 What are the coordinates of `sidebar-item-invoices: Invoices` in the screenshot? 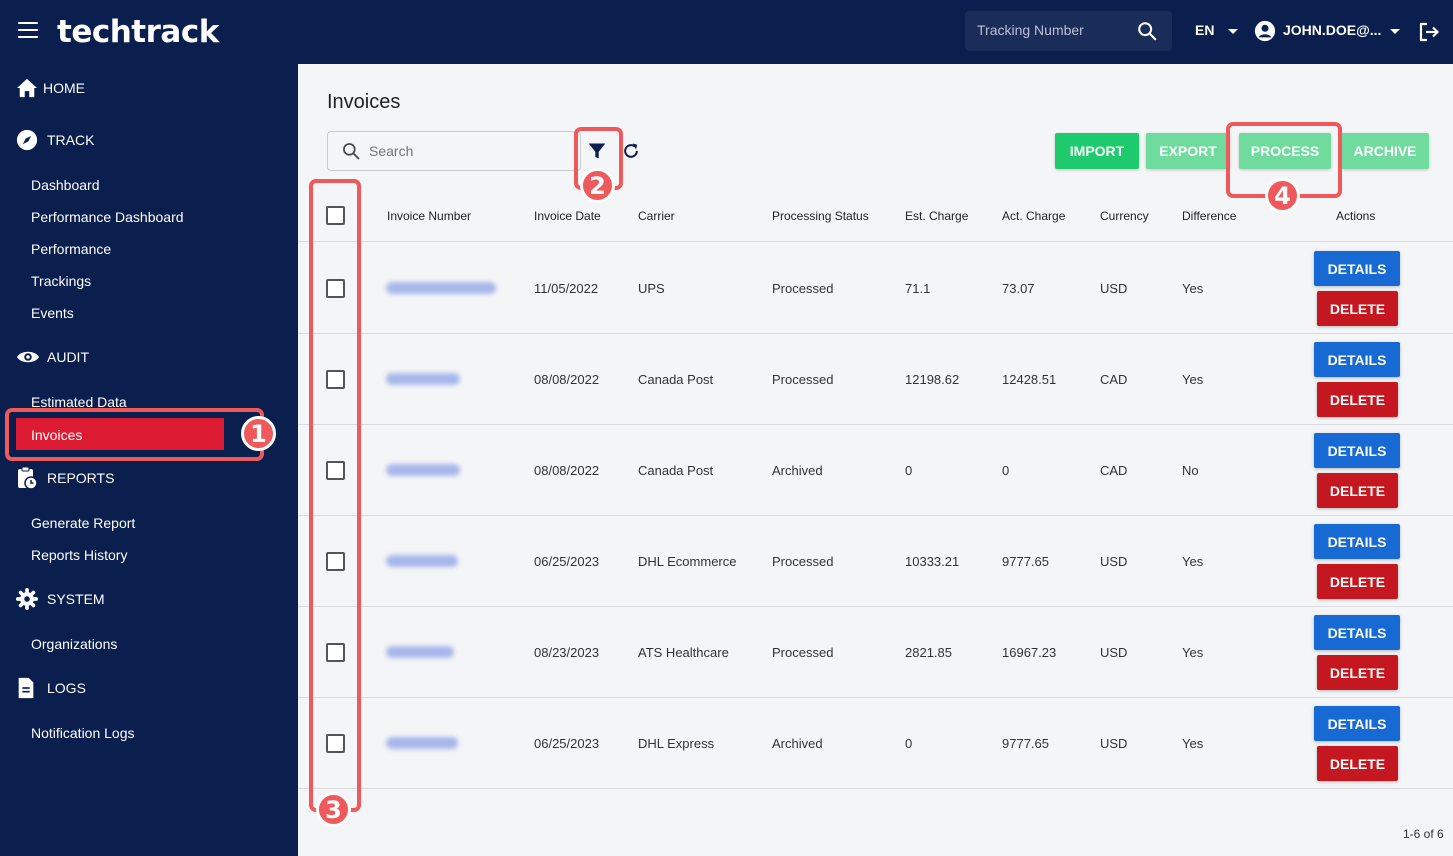 It's located at (120, 434).